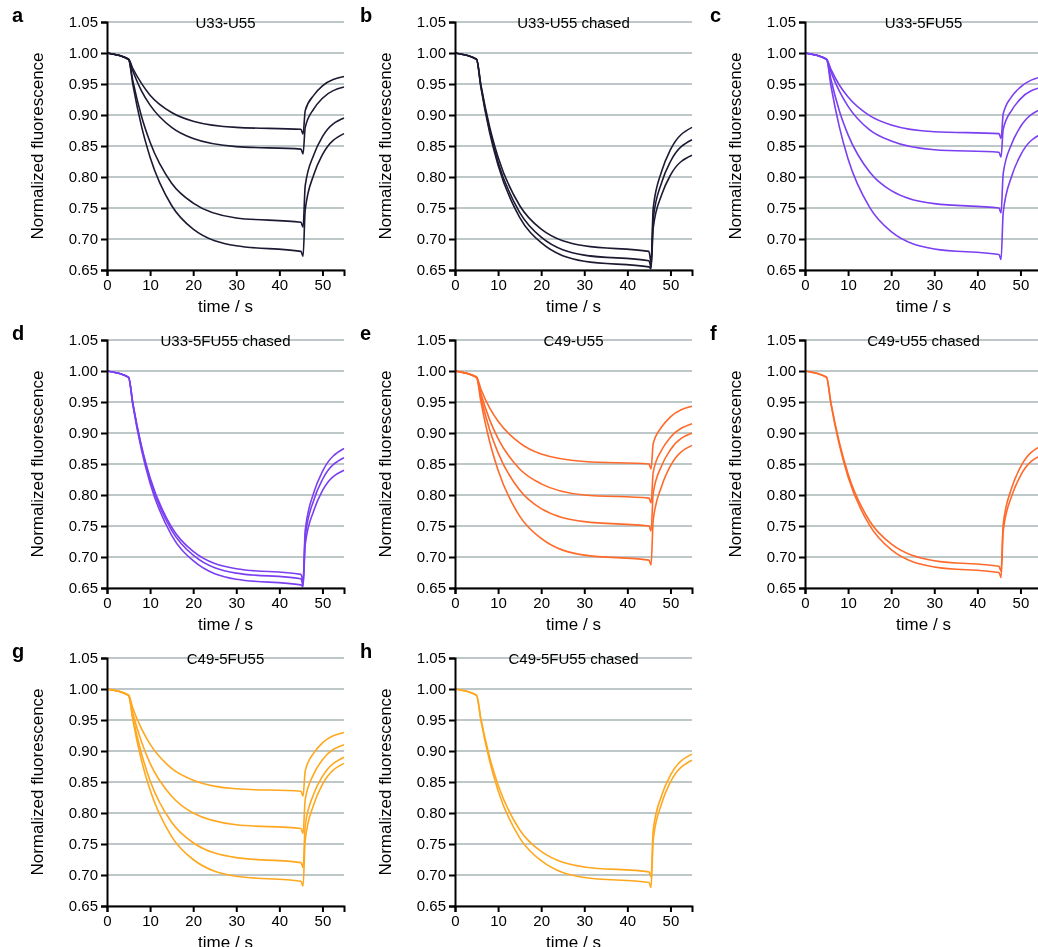 The height and width of the screenshot is (947, 1038). I want to click on chart-title: C49-U55, so click(573, 340).